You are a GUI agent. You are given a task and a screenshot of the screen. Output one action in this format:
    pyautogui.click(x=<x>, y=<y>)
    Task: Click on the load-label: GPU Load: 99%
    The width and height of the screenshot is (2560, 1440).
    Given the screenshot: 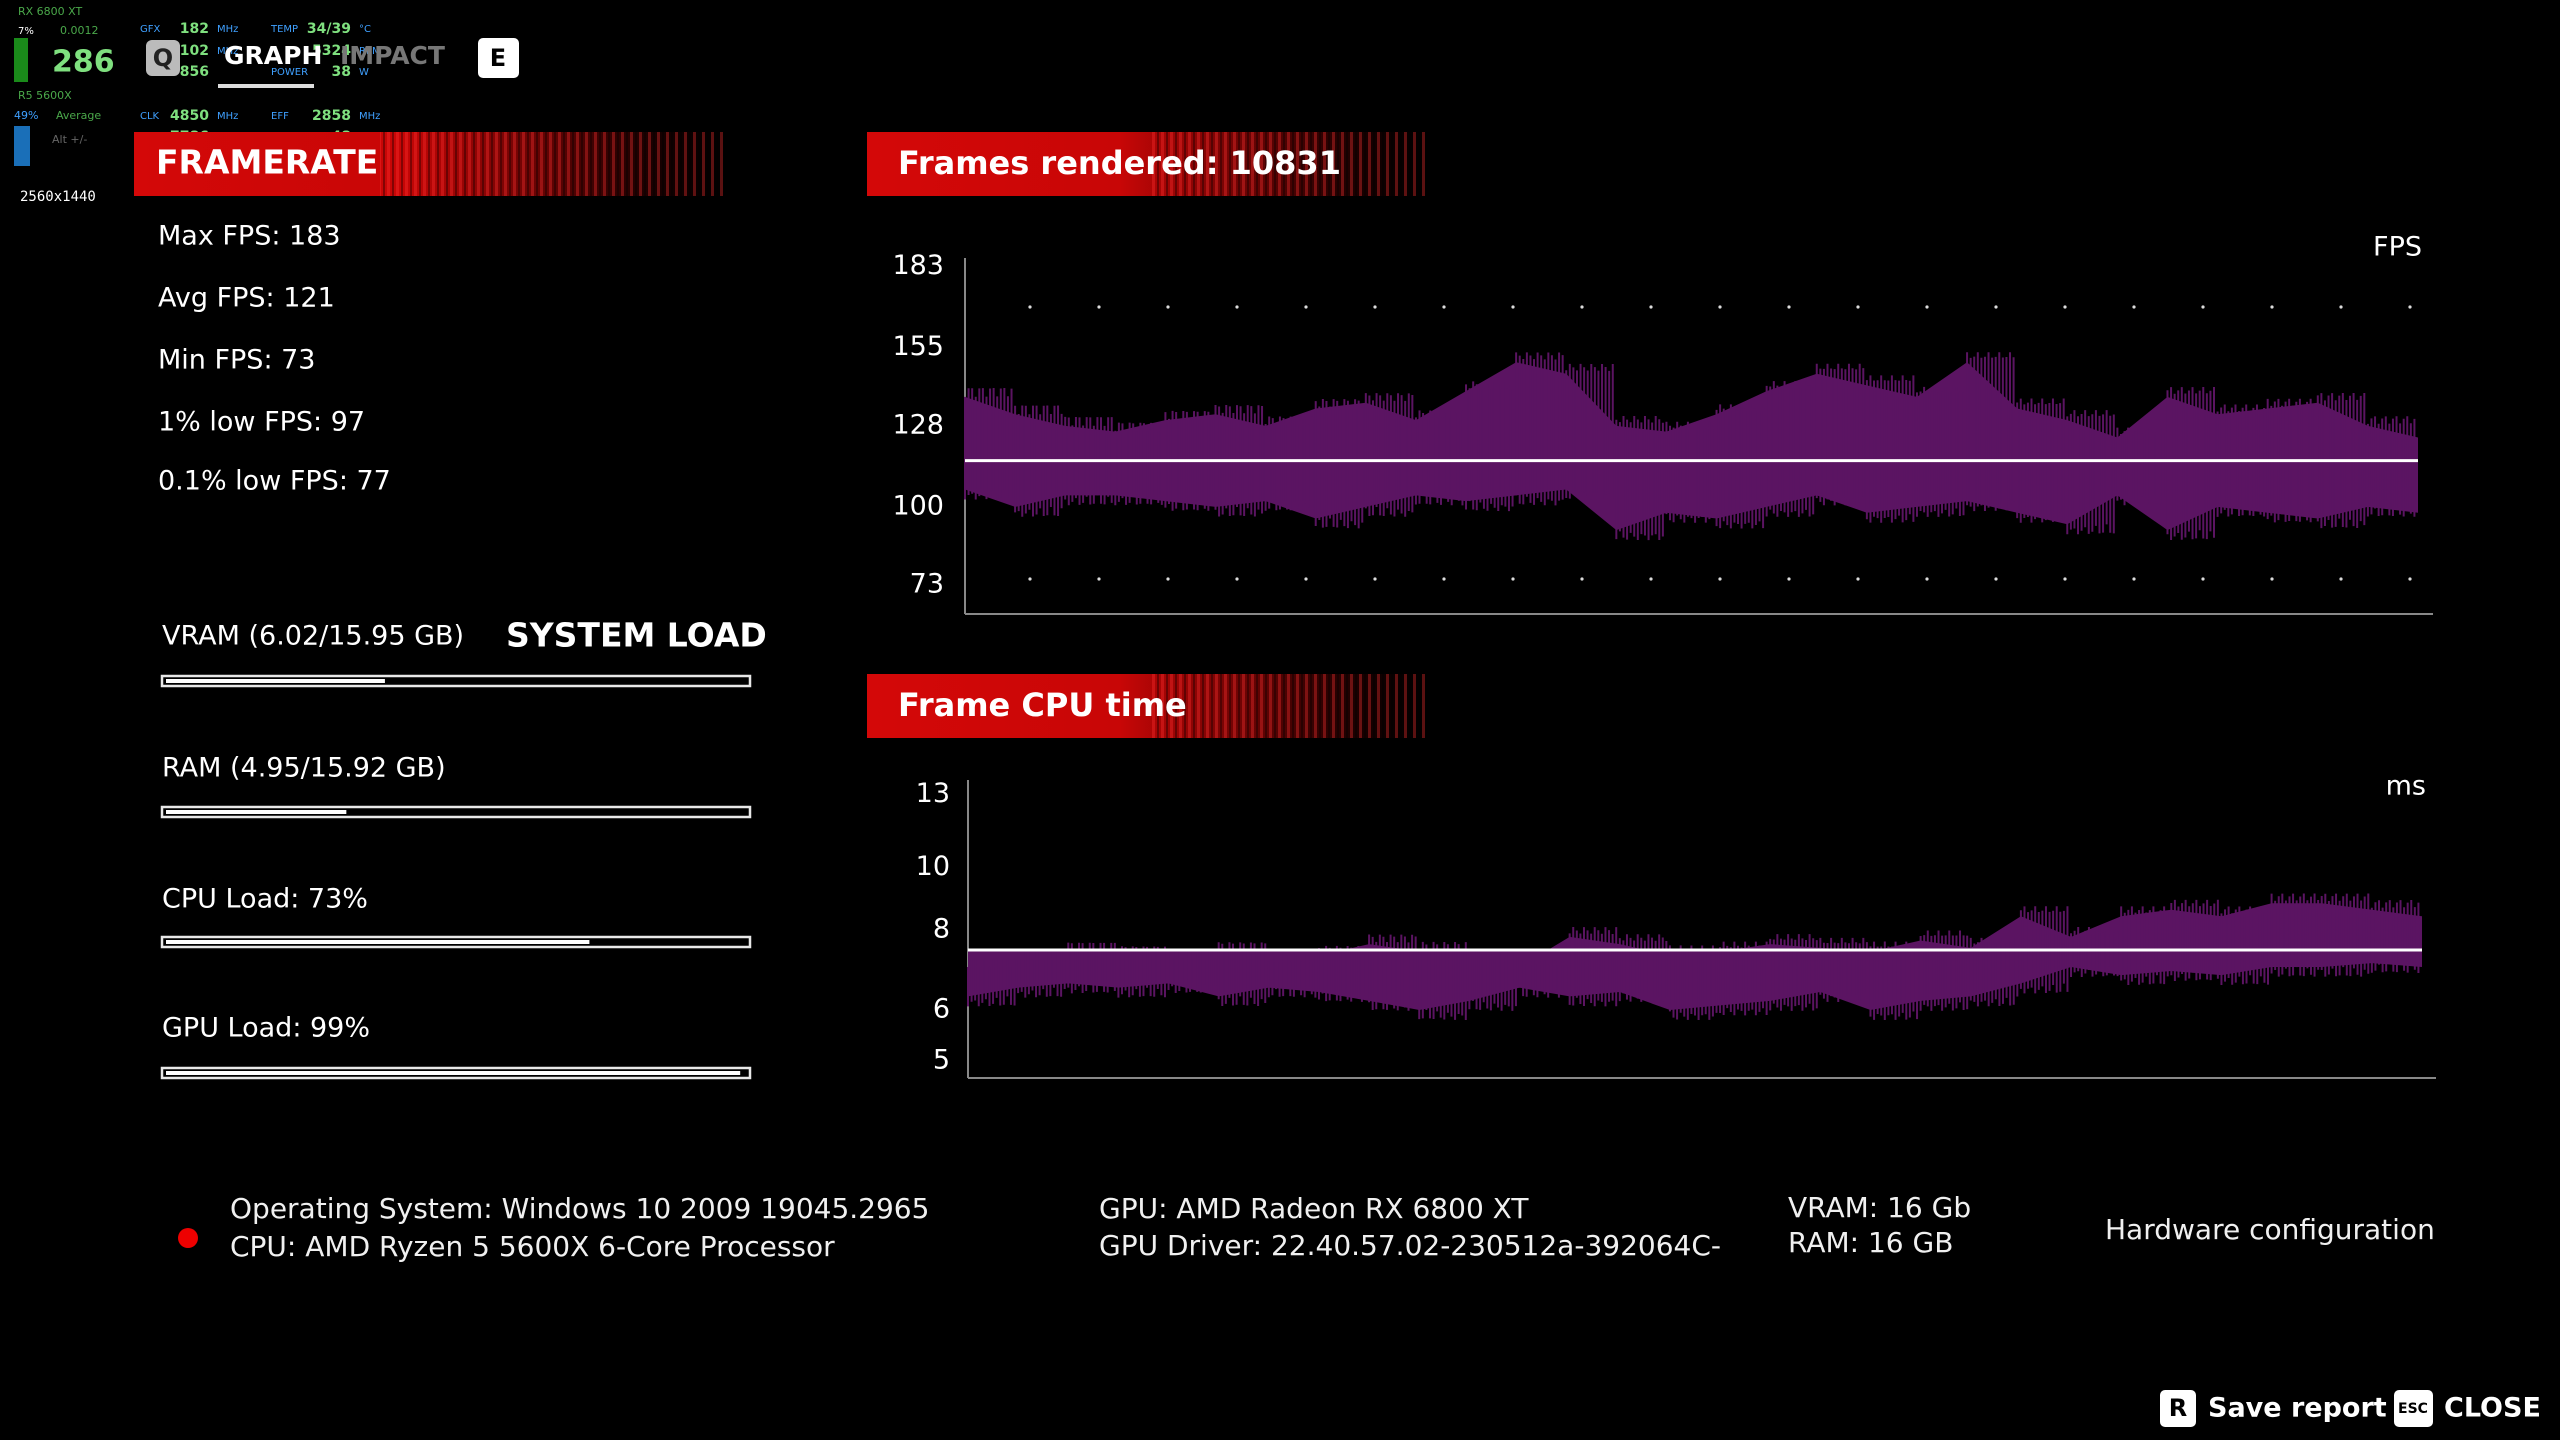 What is the action you would take?
    pyautogui.click(x=266, y=1028)
    